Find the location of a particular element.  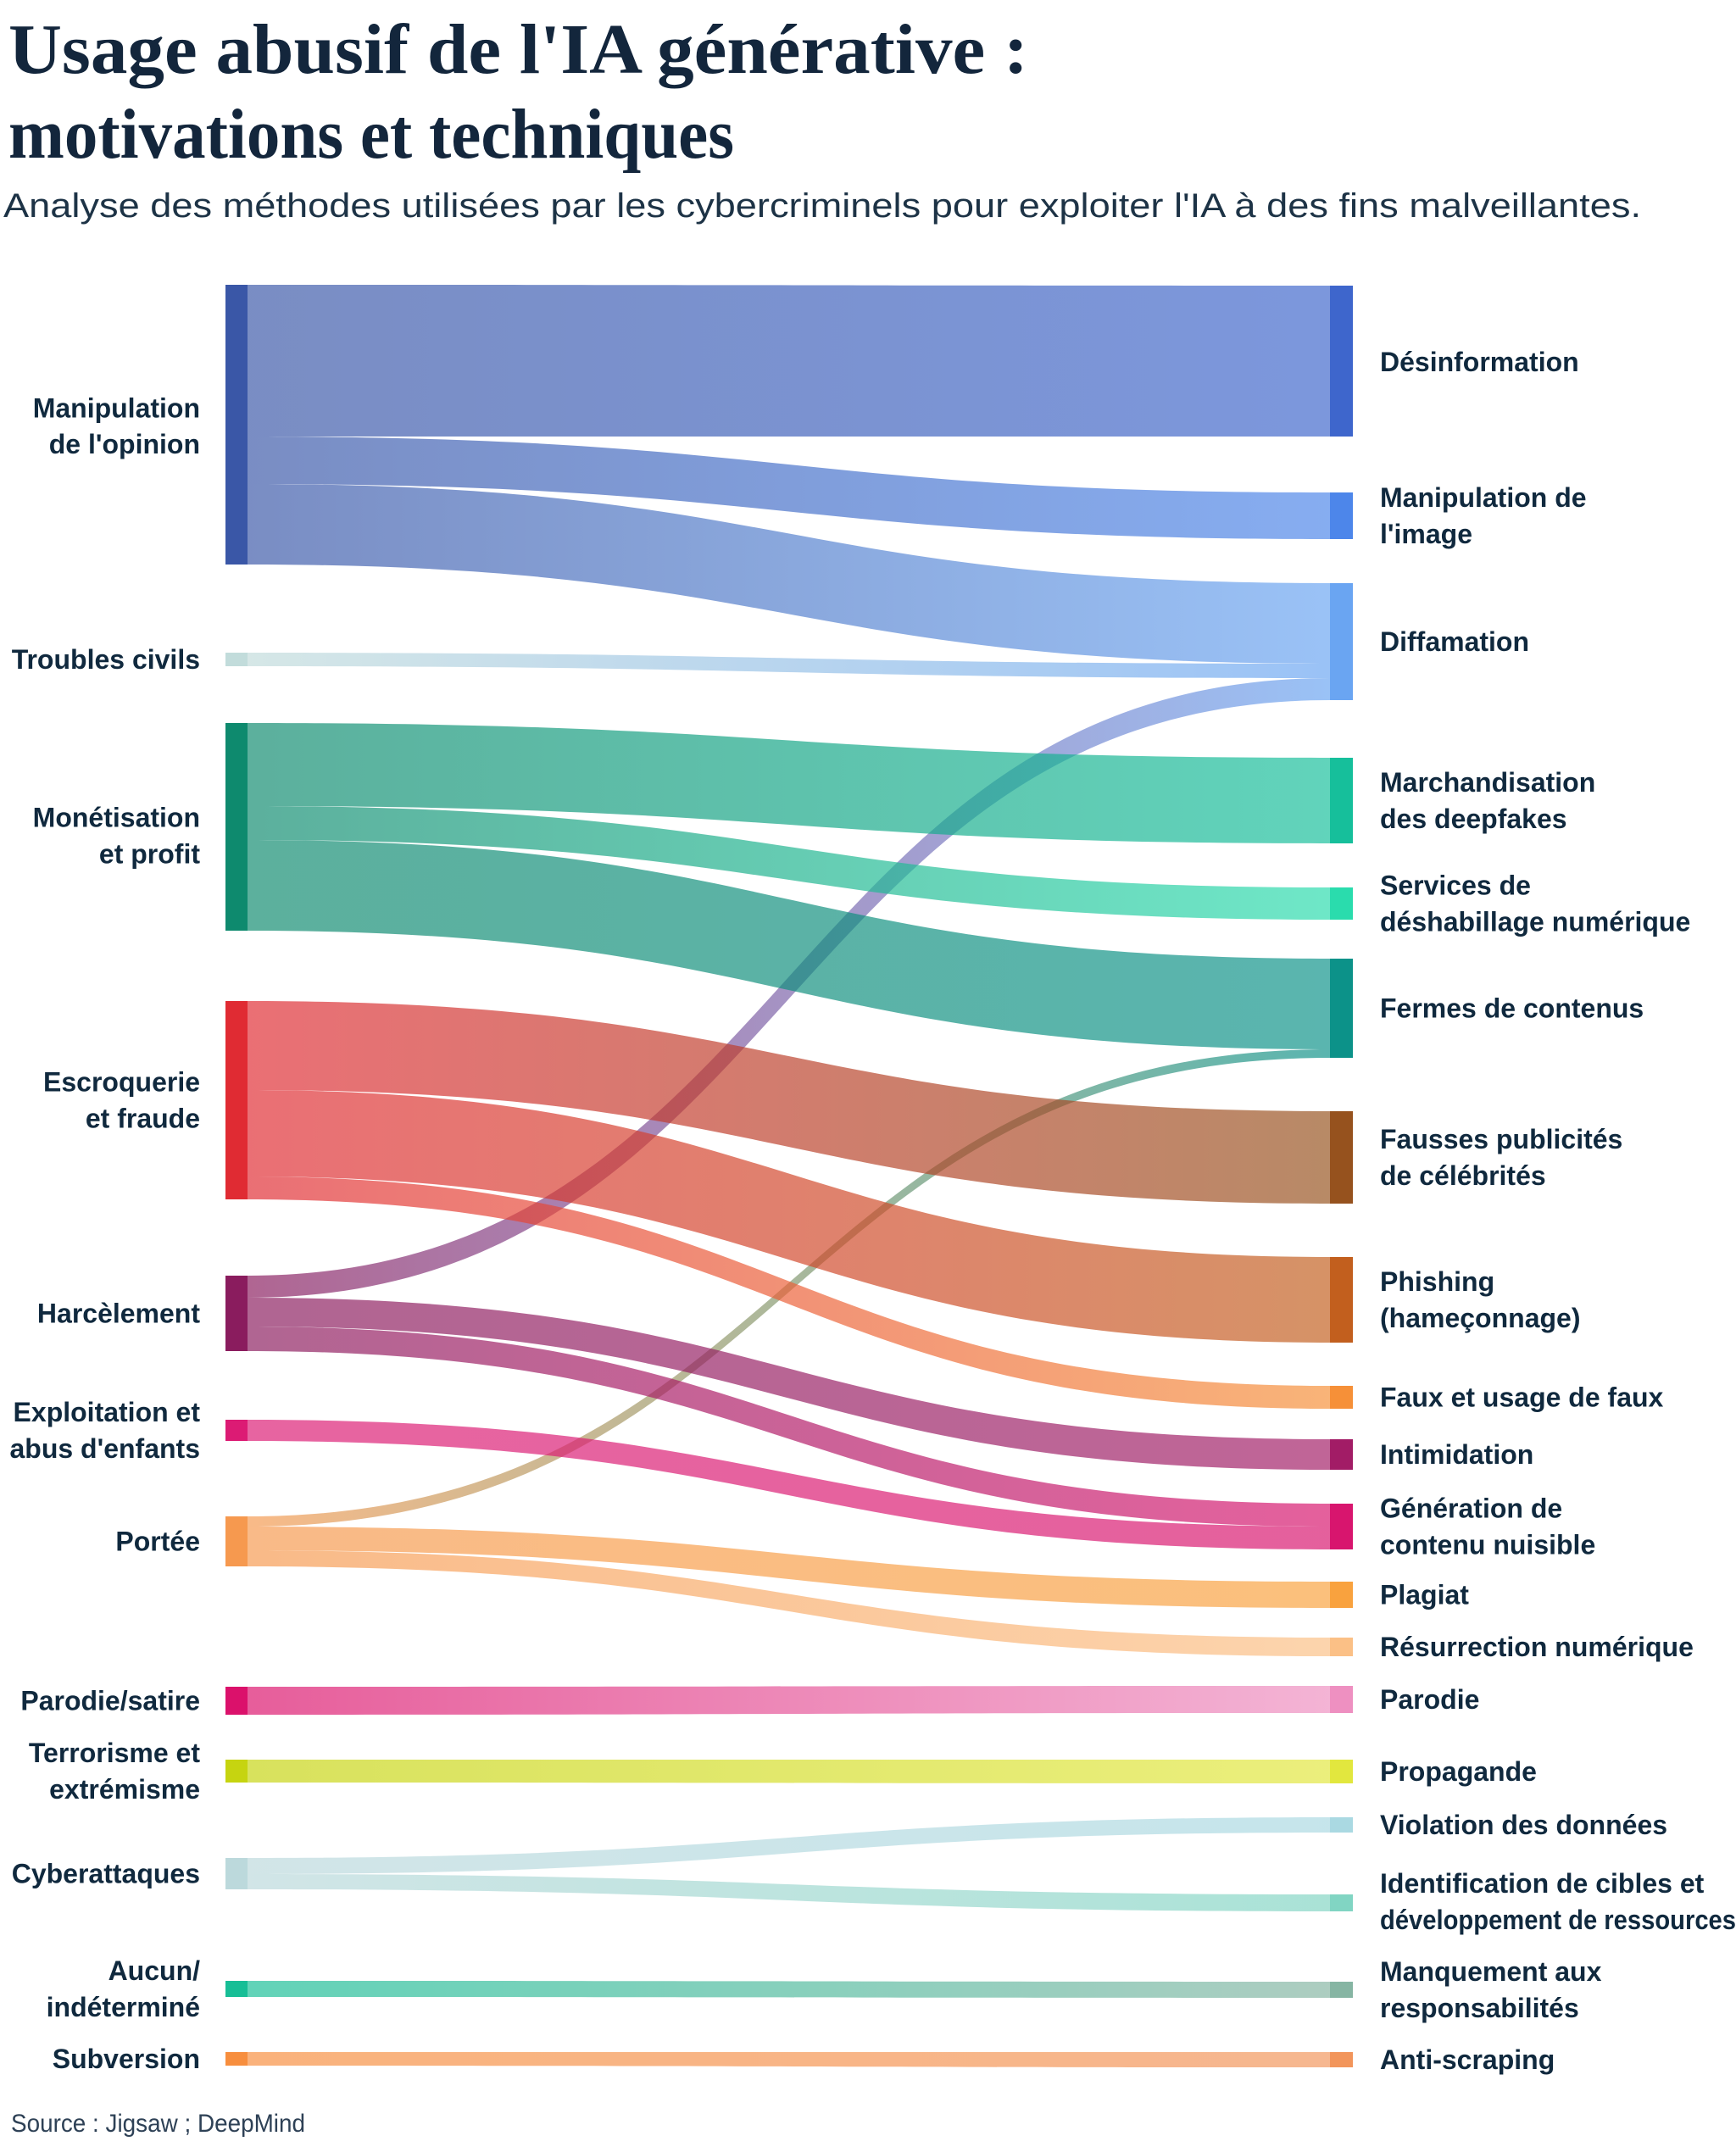

svg-text: Anti-scraping is located at coordinates (1467, 2059).